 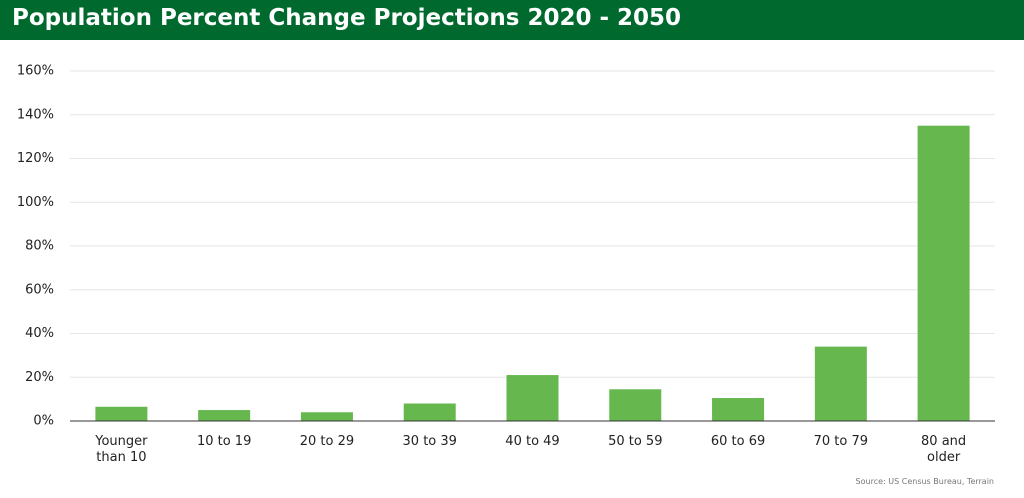 What do you see at coordinates (635, 441) in the screenshot?
I see `x-tick-label: 50 to 59` at bounding box center [635, 441].